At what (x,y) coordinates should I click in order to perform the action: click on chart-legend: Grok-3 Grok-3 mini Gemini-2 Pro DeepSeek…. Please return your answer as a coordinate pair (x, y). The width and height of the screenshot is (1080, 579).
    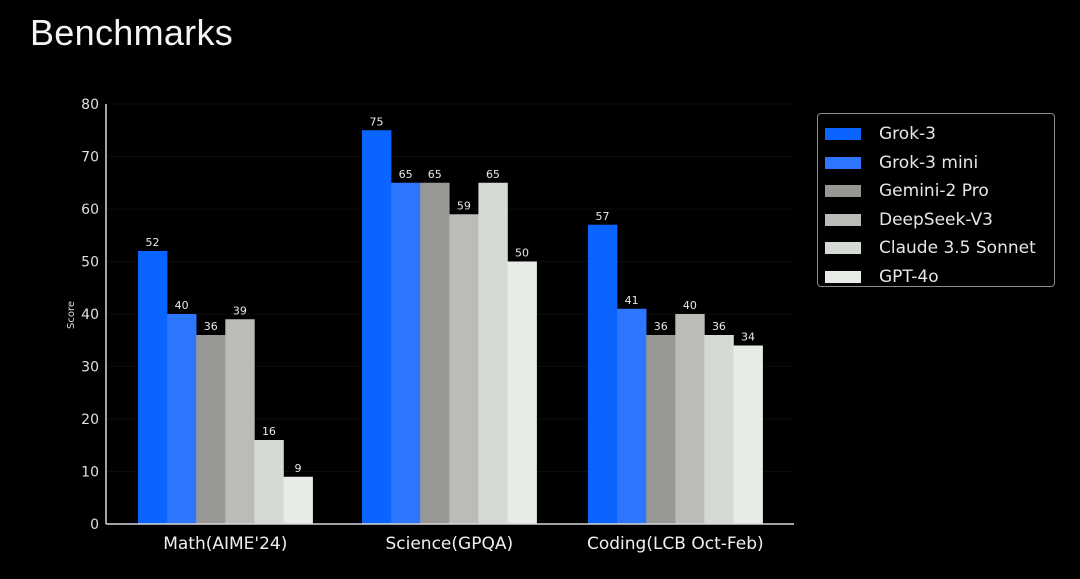
    Looking at the image, I should click on (936, 200).